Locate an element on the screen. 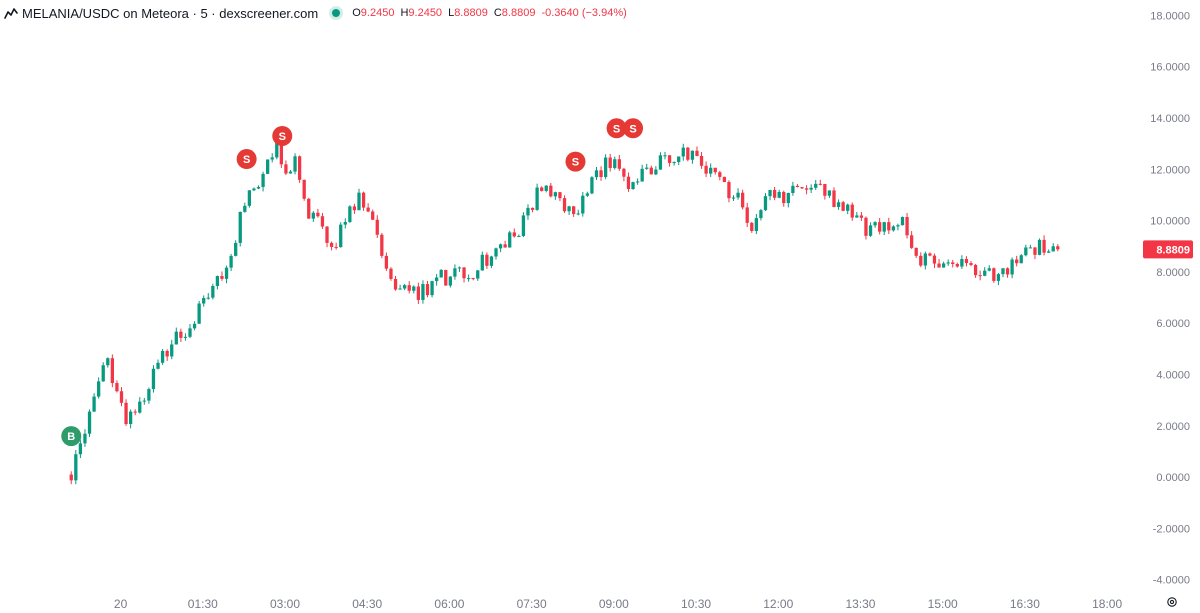  price-tick-label: -2.0000 is located at coordinates (1171, 529).